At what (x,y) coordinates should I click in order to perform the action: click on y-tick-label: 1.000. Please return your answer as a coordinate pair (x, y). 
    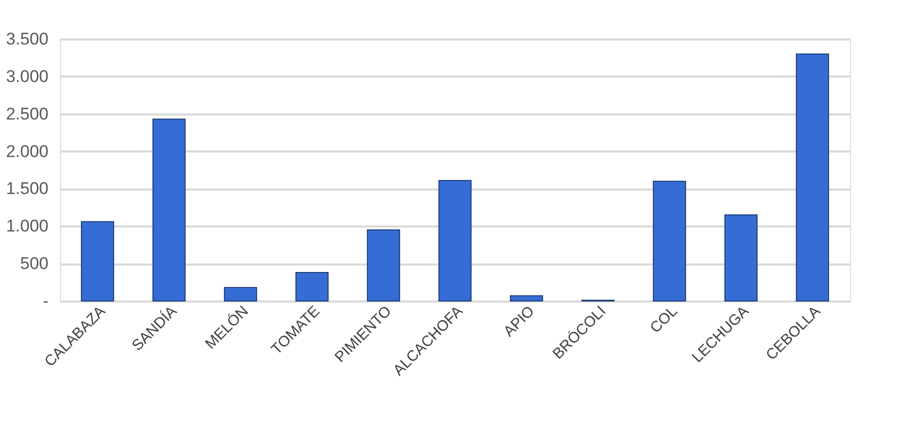
    Looking at the image, I should click on (27, 226).